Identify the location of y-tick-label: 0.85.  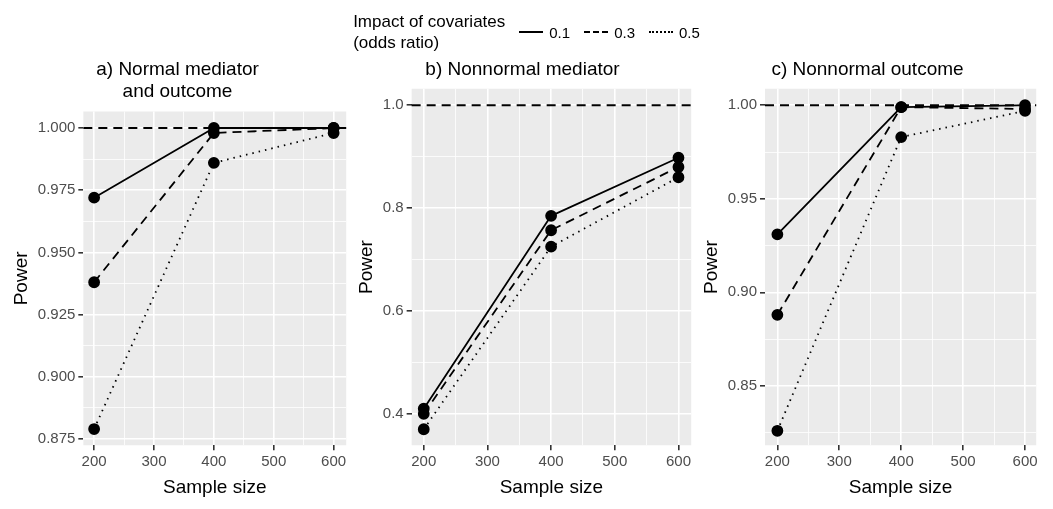
(742, 385).